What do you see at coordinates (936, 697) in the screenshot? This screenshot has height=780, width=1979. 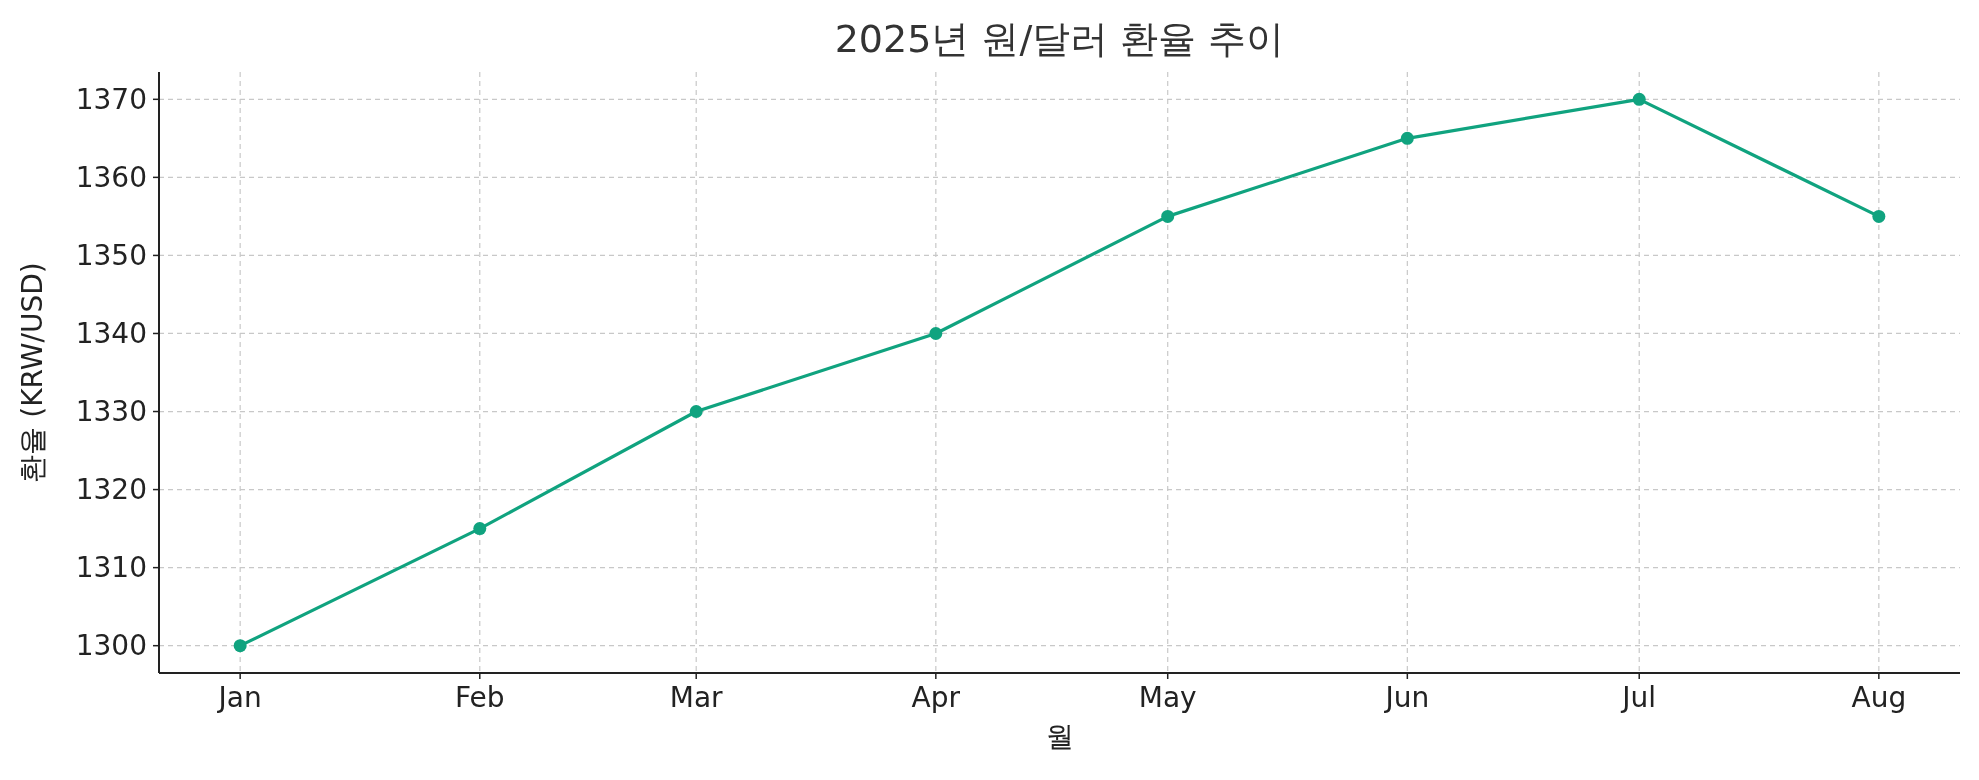 I see `x-tick-label: Apr` at bounding box center [936, 697].